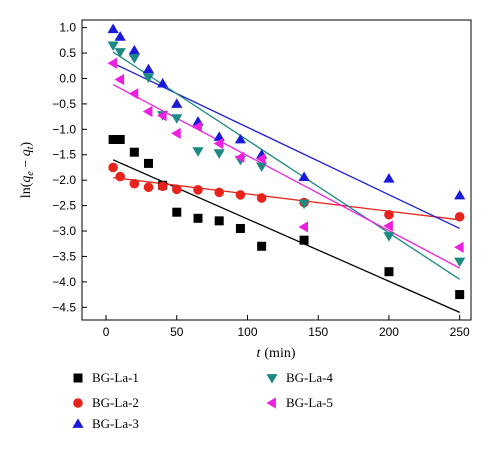 Image resolution: width=500 pixels, height=452 pixels. Describe the element at coordinates (460, 332) in the screenshot. I see `x-tick-label: 250` at that location.